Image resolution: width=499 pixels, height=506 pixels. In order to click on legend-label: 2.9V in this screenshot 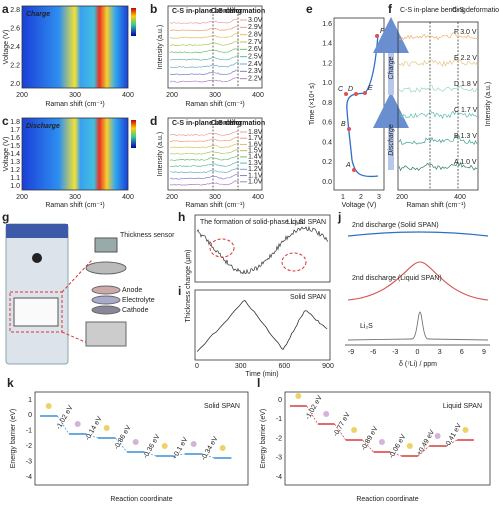, I will do `click(255, 27)`.